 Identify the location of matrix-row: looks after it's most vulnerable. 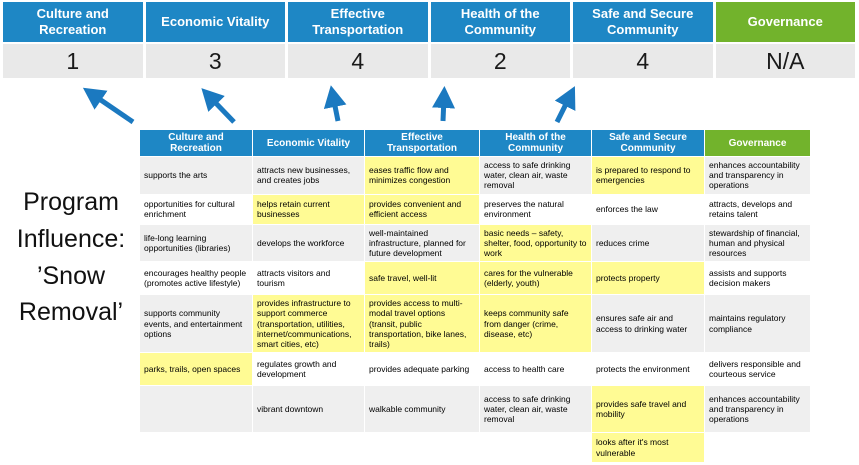
(475, 448).